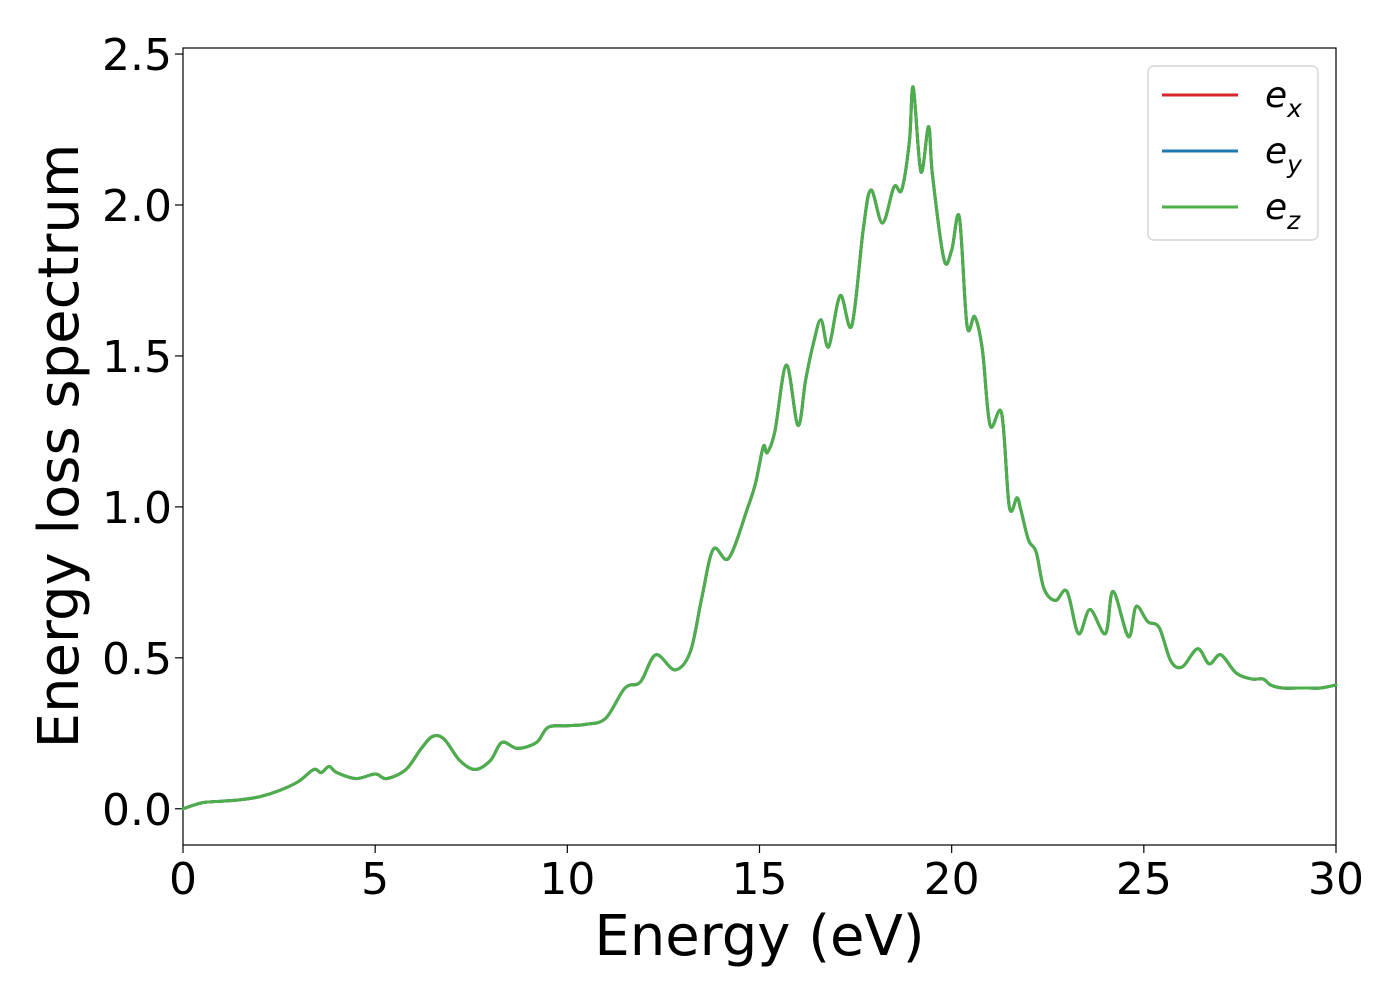 This screenshot has width=1400, height=1004. Describe the element at coordinates (137, 206) in the screenshot. I see `y-tick-label: 2.0` at that location.